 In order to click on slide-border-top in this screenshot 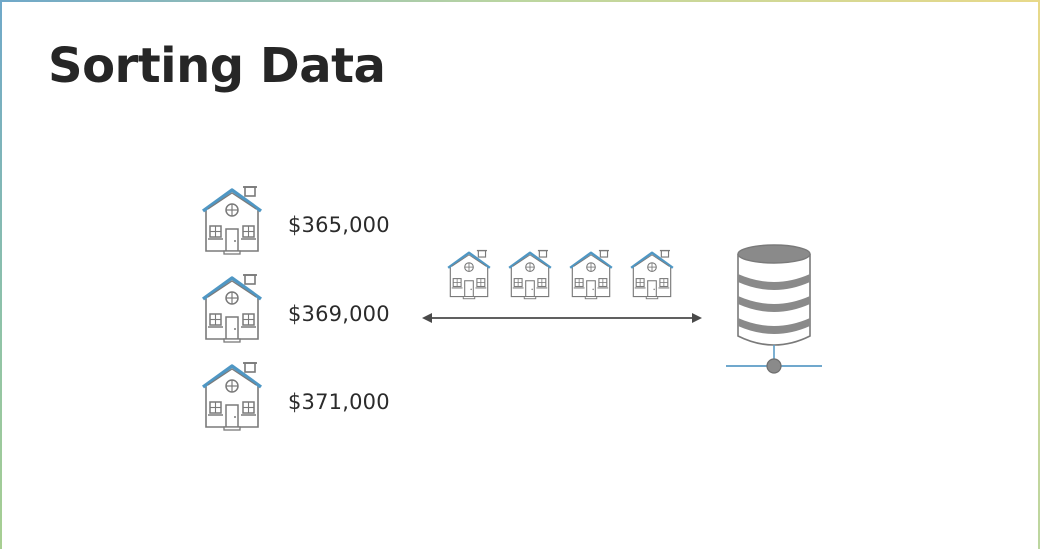, I will do `click(520, 1)`.